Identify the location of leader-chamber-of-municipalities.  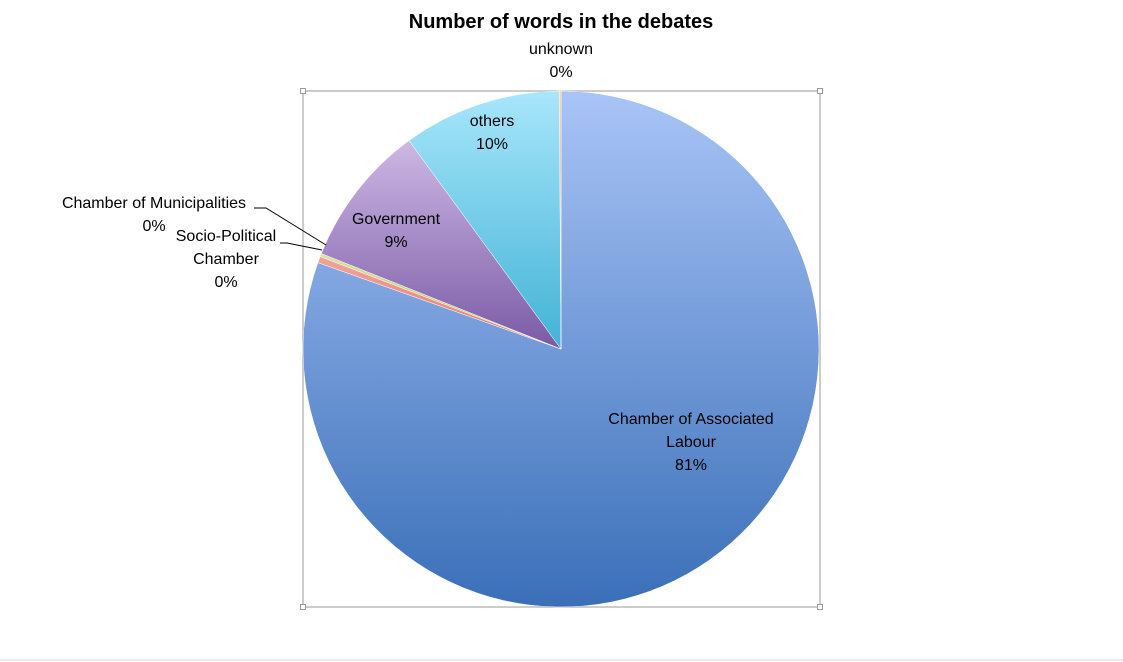
(290, 226).